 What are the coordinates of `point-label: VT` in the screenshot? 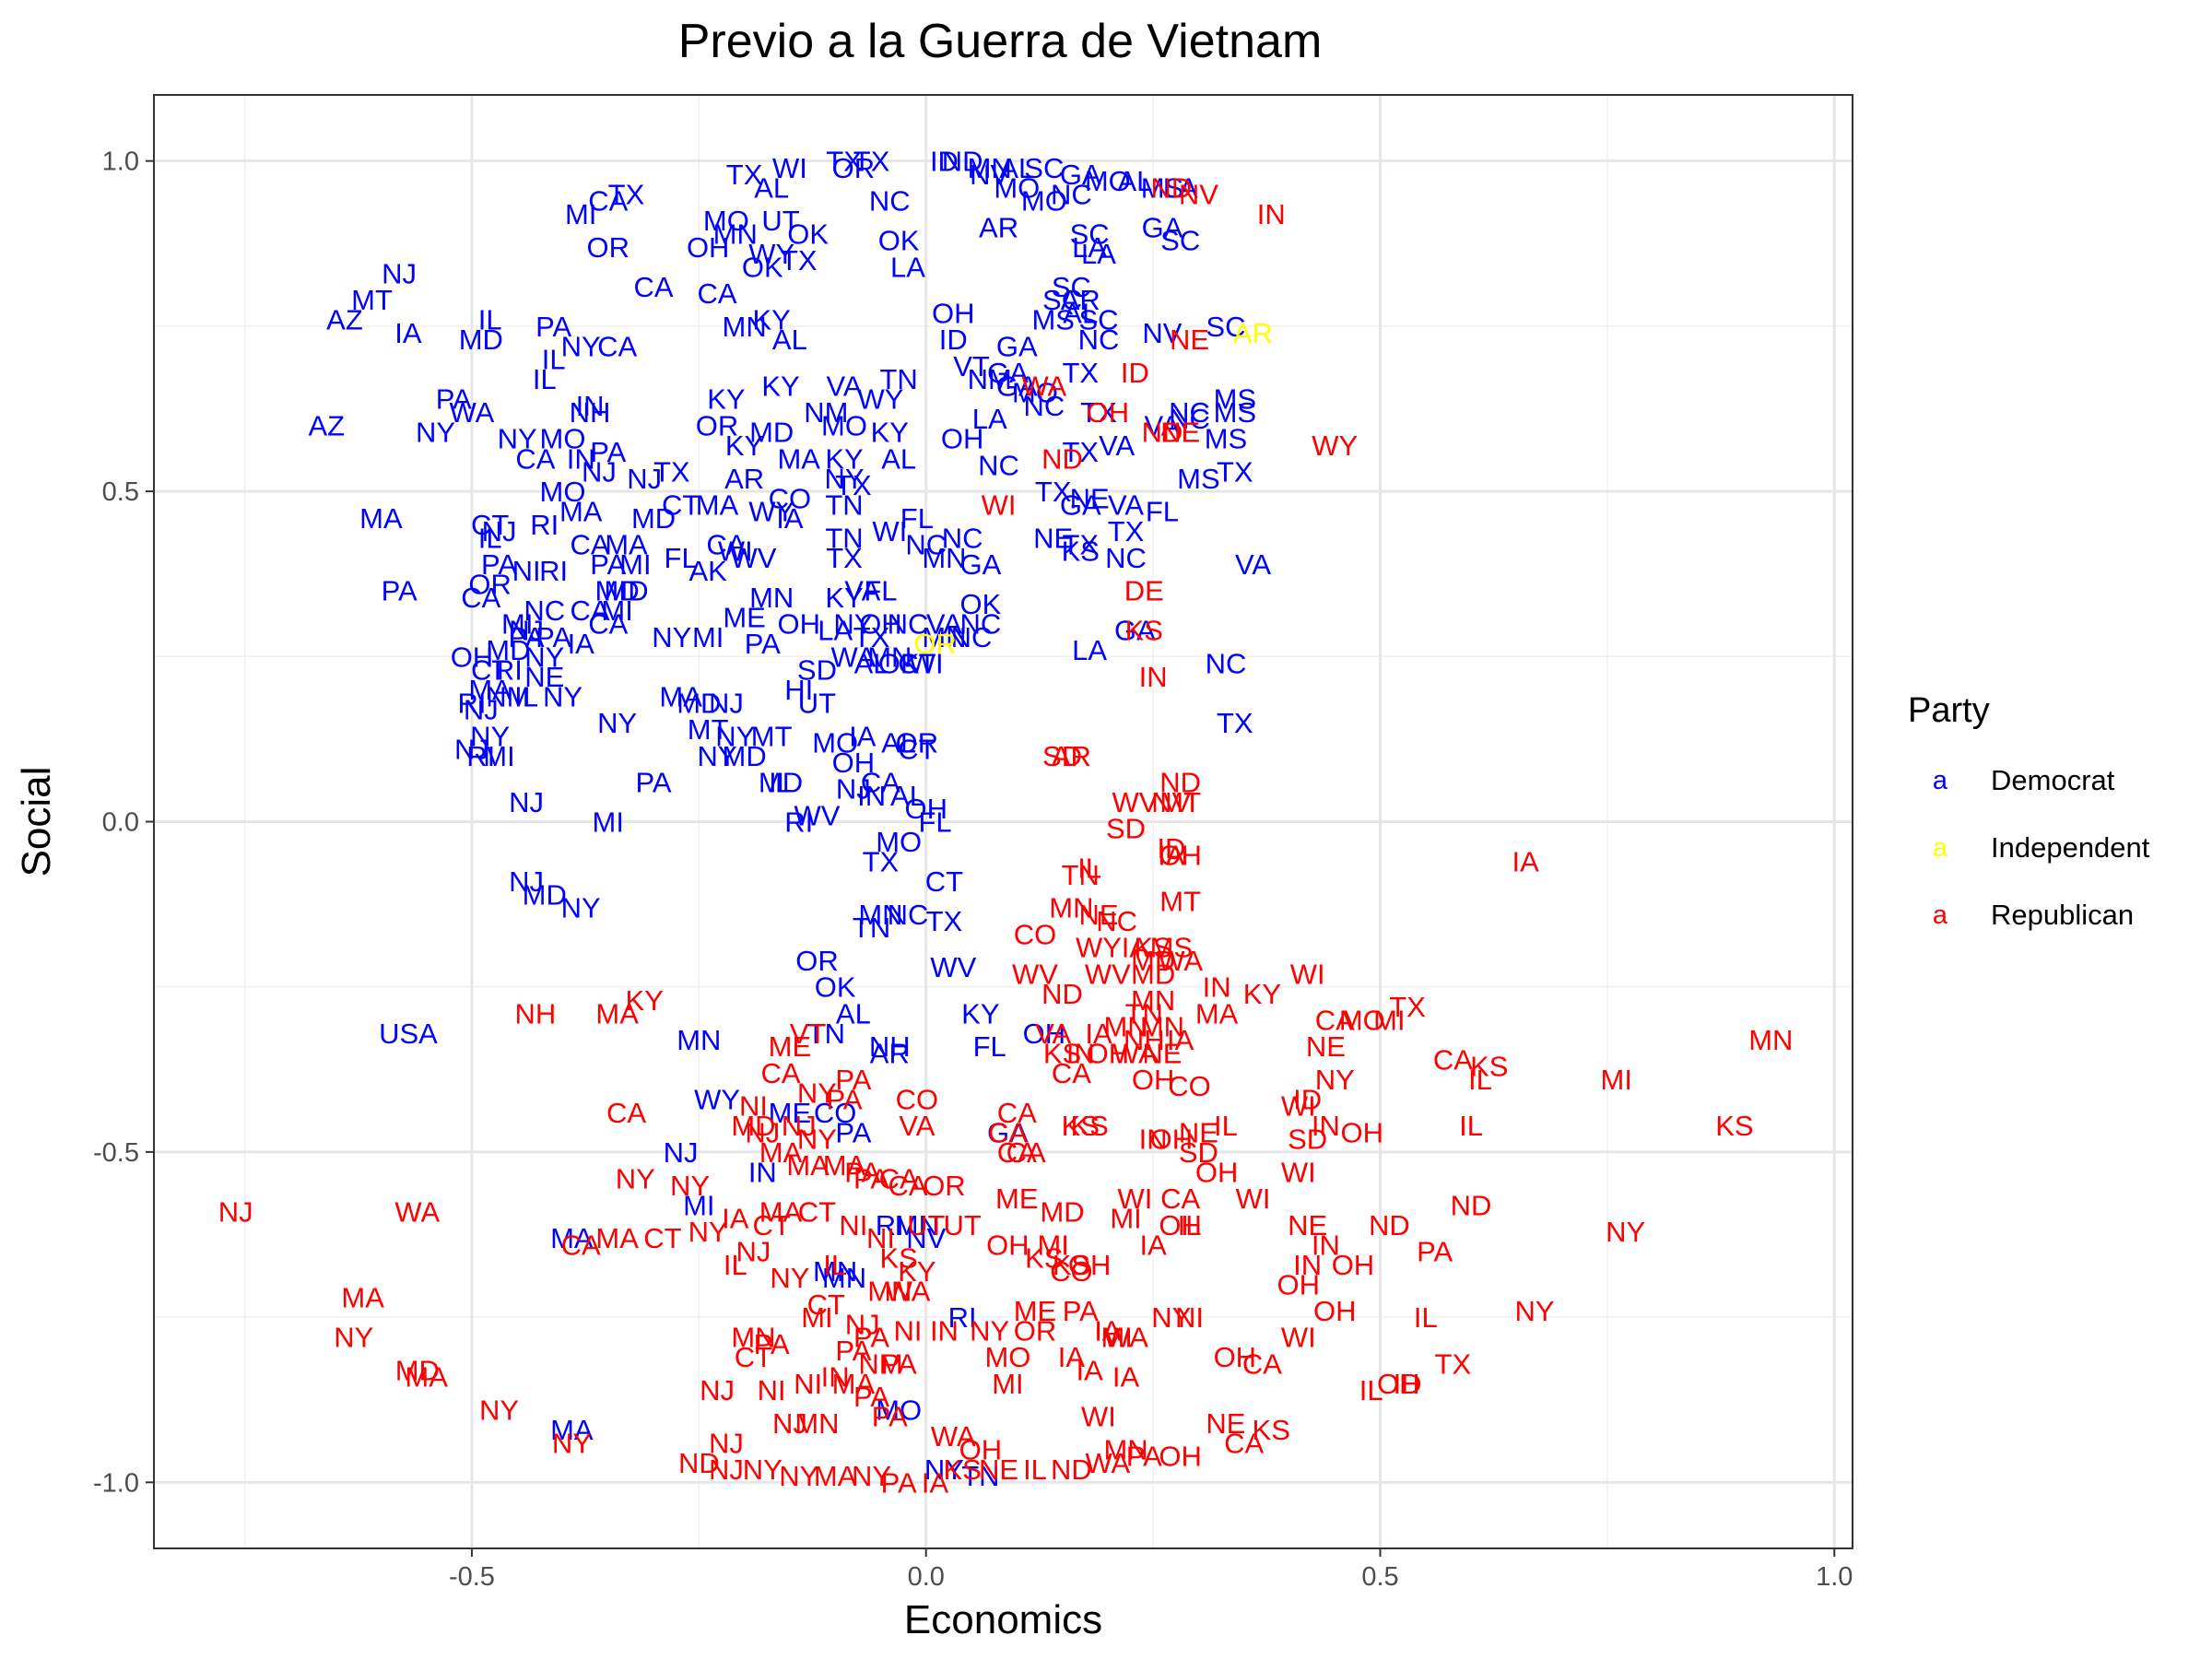 It's located at (808, 1034).